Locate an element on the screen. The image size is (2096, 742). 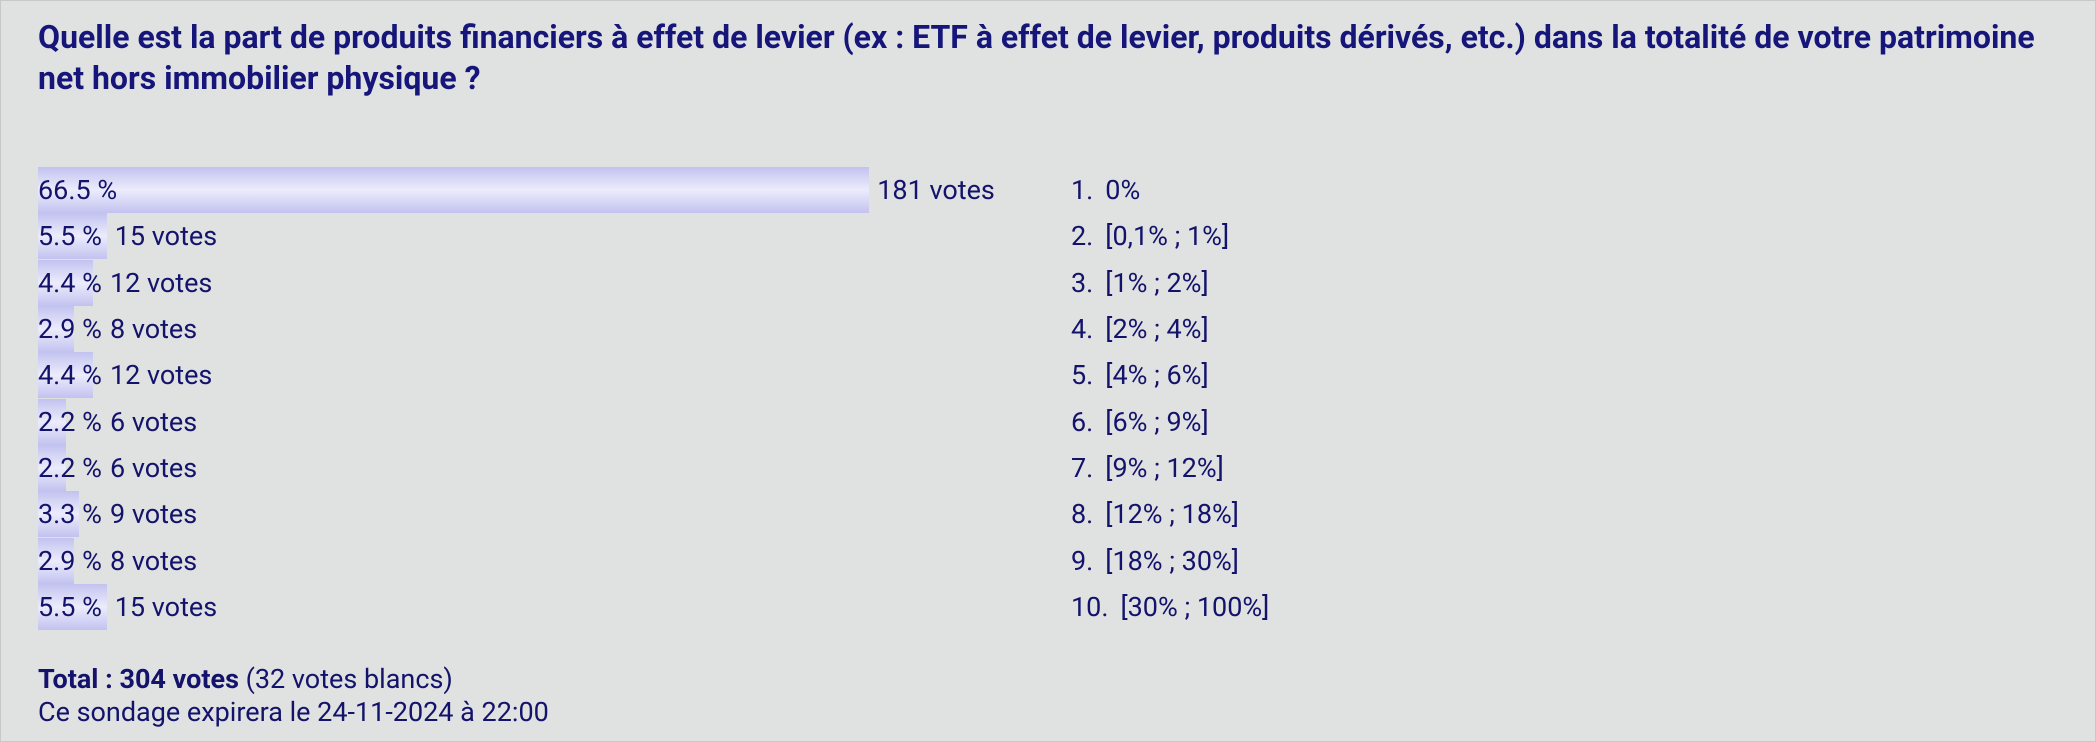
percent-cell: 66.5 % is located at coordinates (454, 190).